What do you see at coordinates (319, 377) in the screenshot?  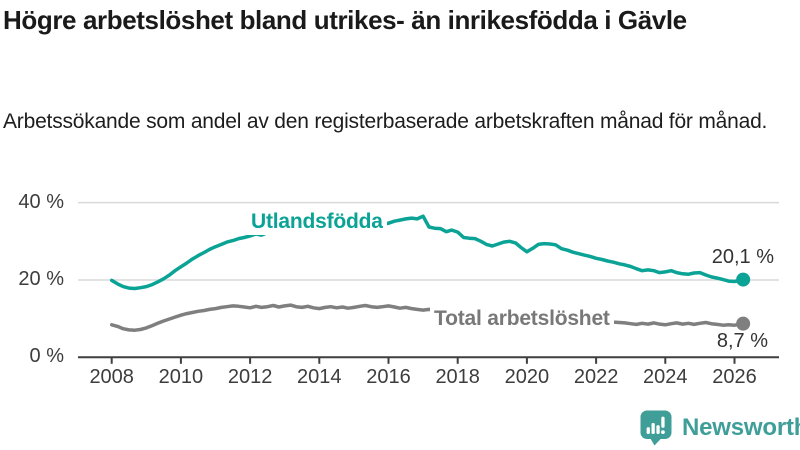 I see `x-tick-label: 2014` at bounding box center [319, 377].